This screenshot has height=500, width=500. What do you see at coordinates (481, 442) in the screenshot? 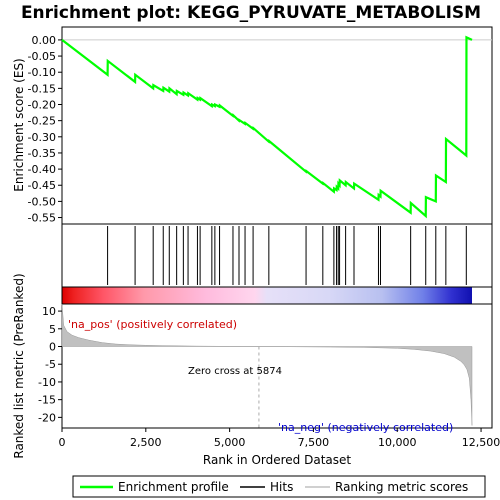
I see `x-tick-label: 12,500` at bounding box center [481, 442].